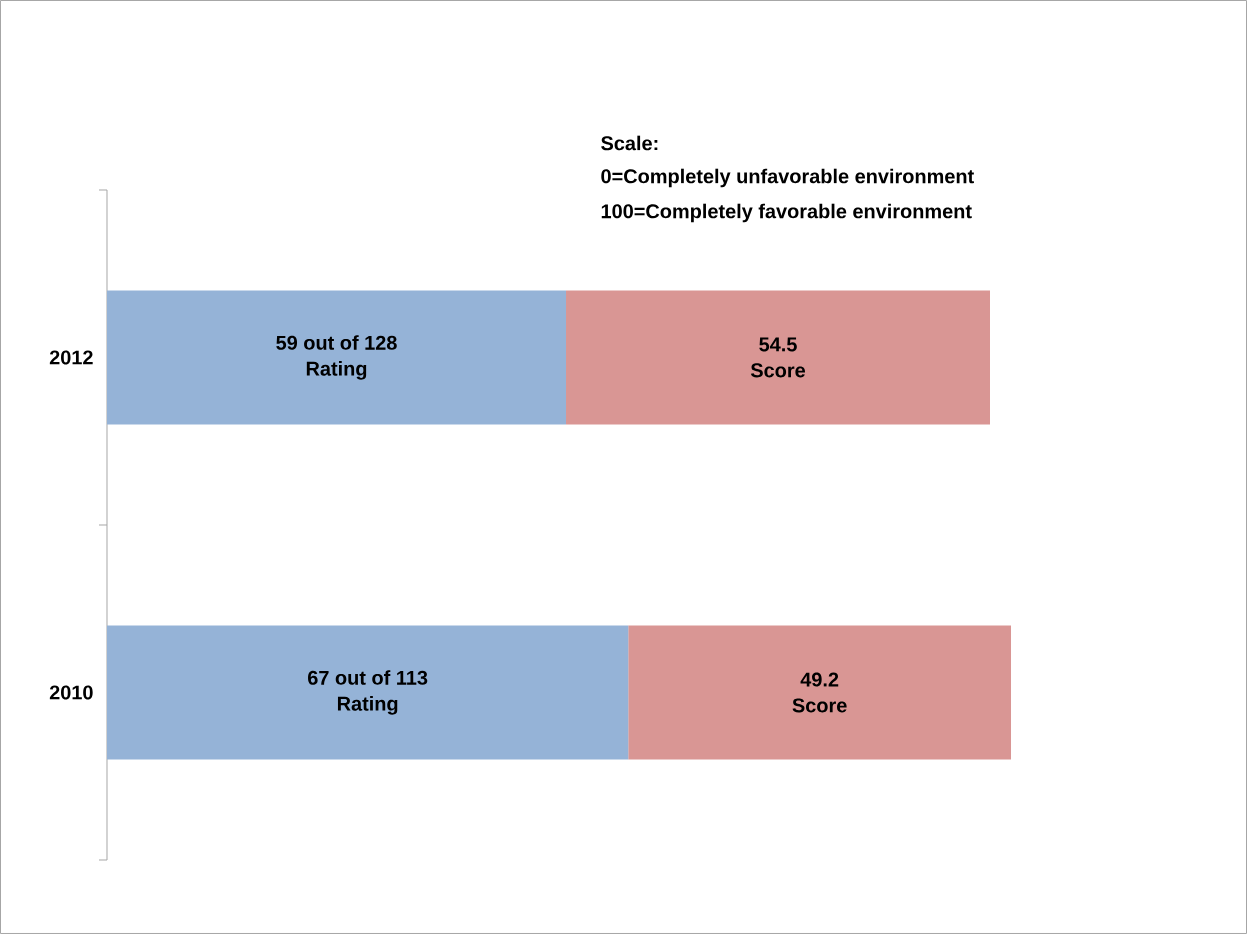  Describe the element at coordinates (367, 705) in the screenshot. I see `text: Rating` at that location.